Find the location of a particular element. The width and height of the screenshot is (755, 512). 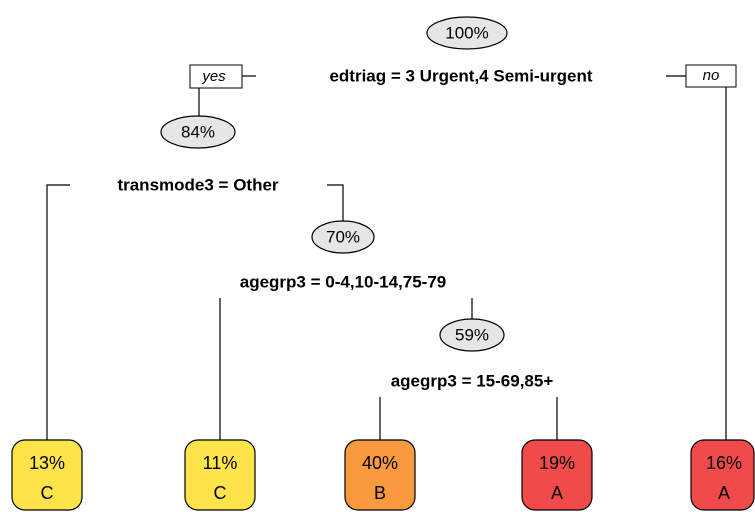

yes-label: yes is located at coordinates (213, 76).